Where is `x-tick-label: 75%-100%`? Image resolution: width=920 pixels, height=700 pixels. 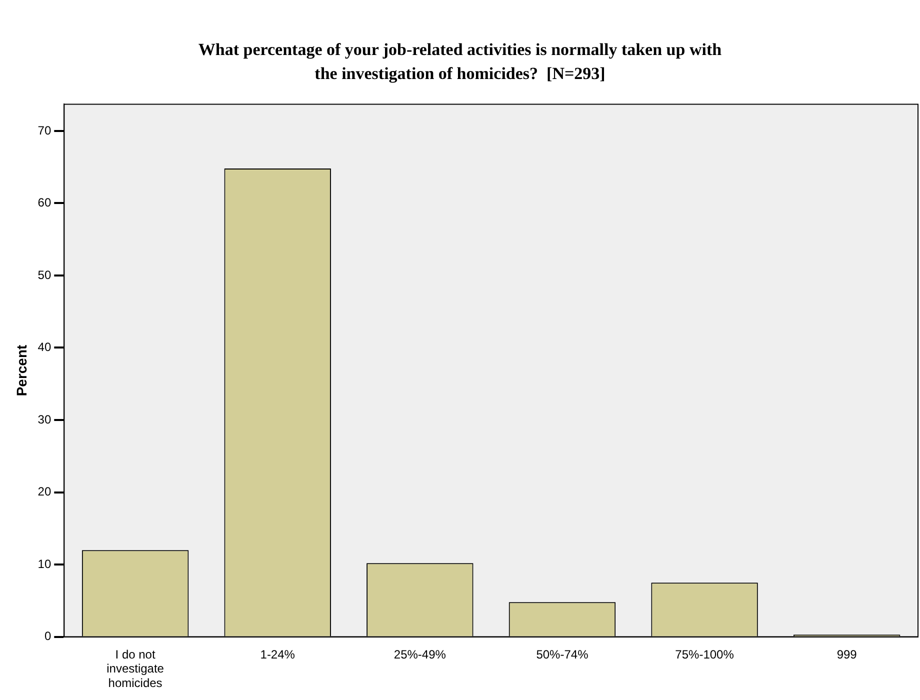
x-tick-label: 75%-100% is located at coordinates (704, 654).